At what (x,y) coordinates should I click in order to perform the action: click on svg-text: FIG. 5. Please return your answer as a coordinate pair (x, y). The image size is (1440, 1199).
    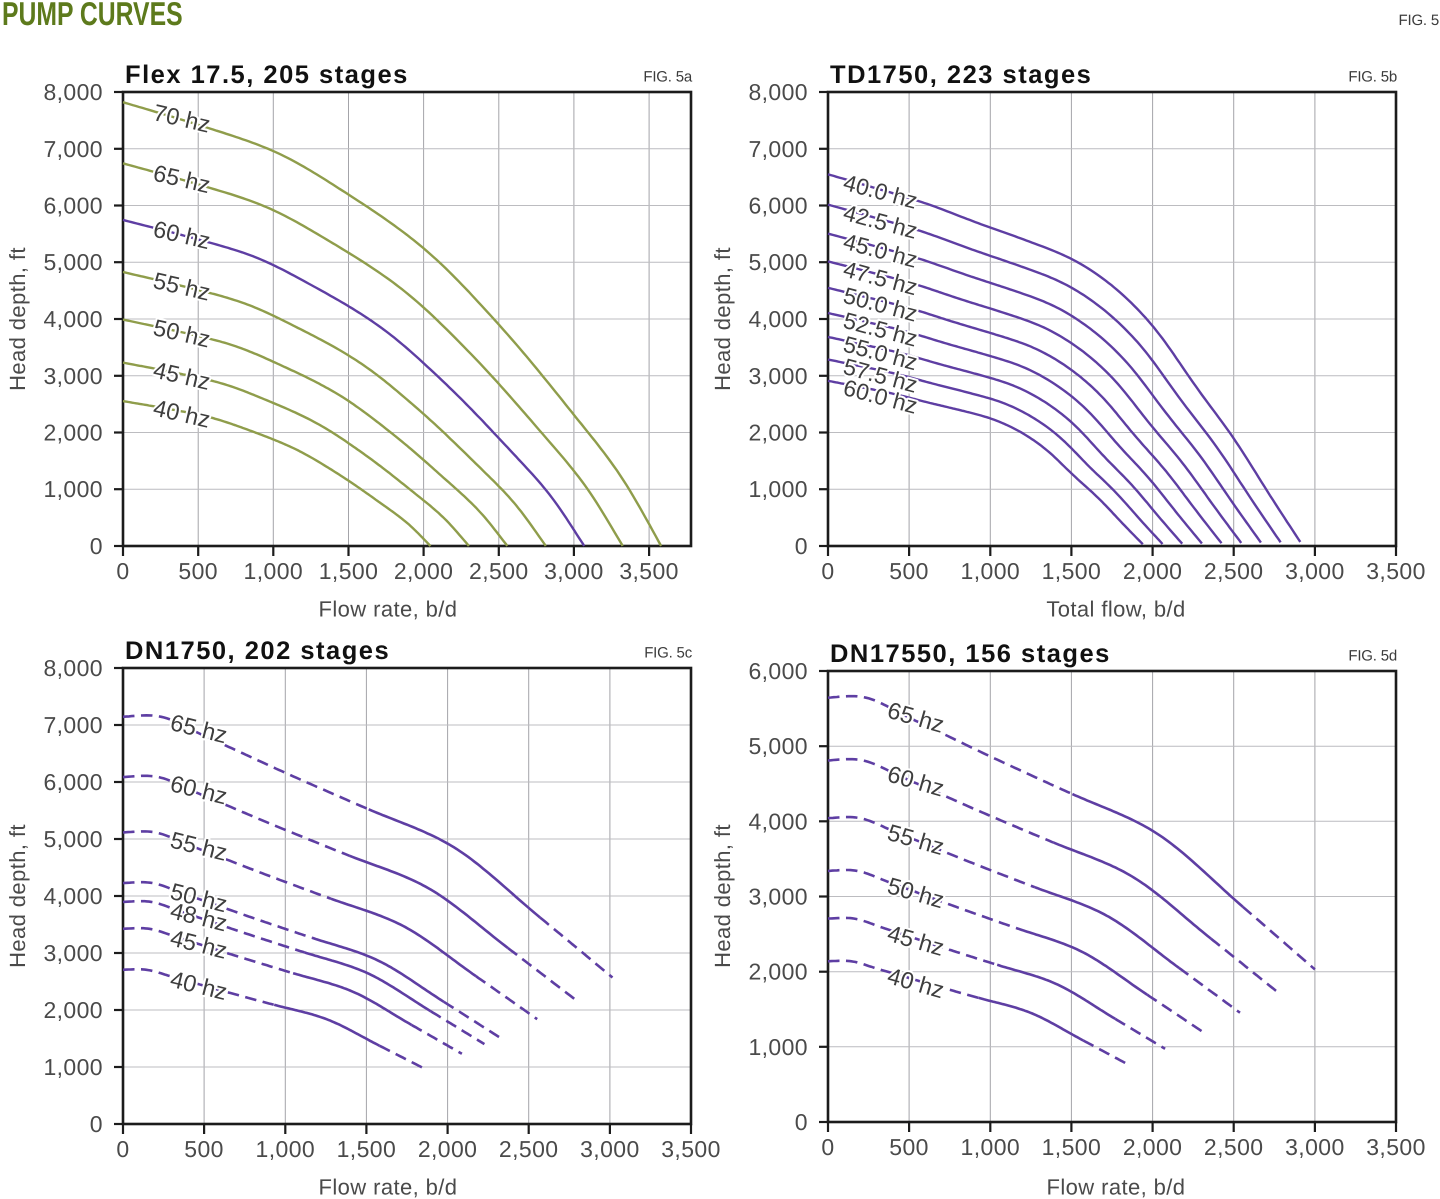
    Looking at the image, I should click on (1419, 20).